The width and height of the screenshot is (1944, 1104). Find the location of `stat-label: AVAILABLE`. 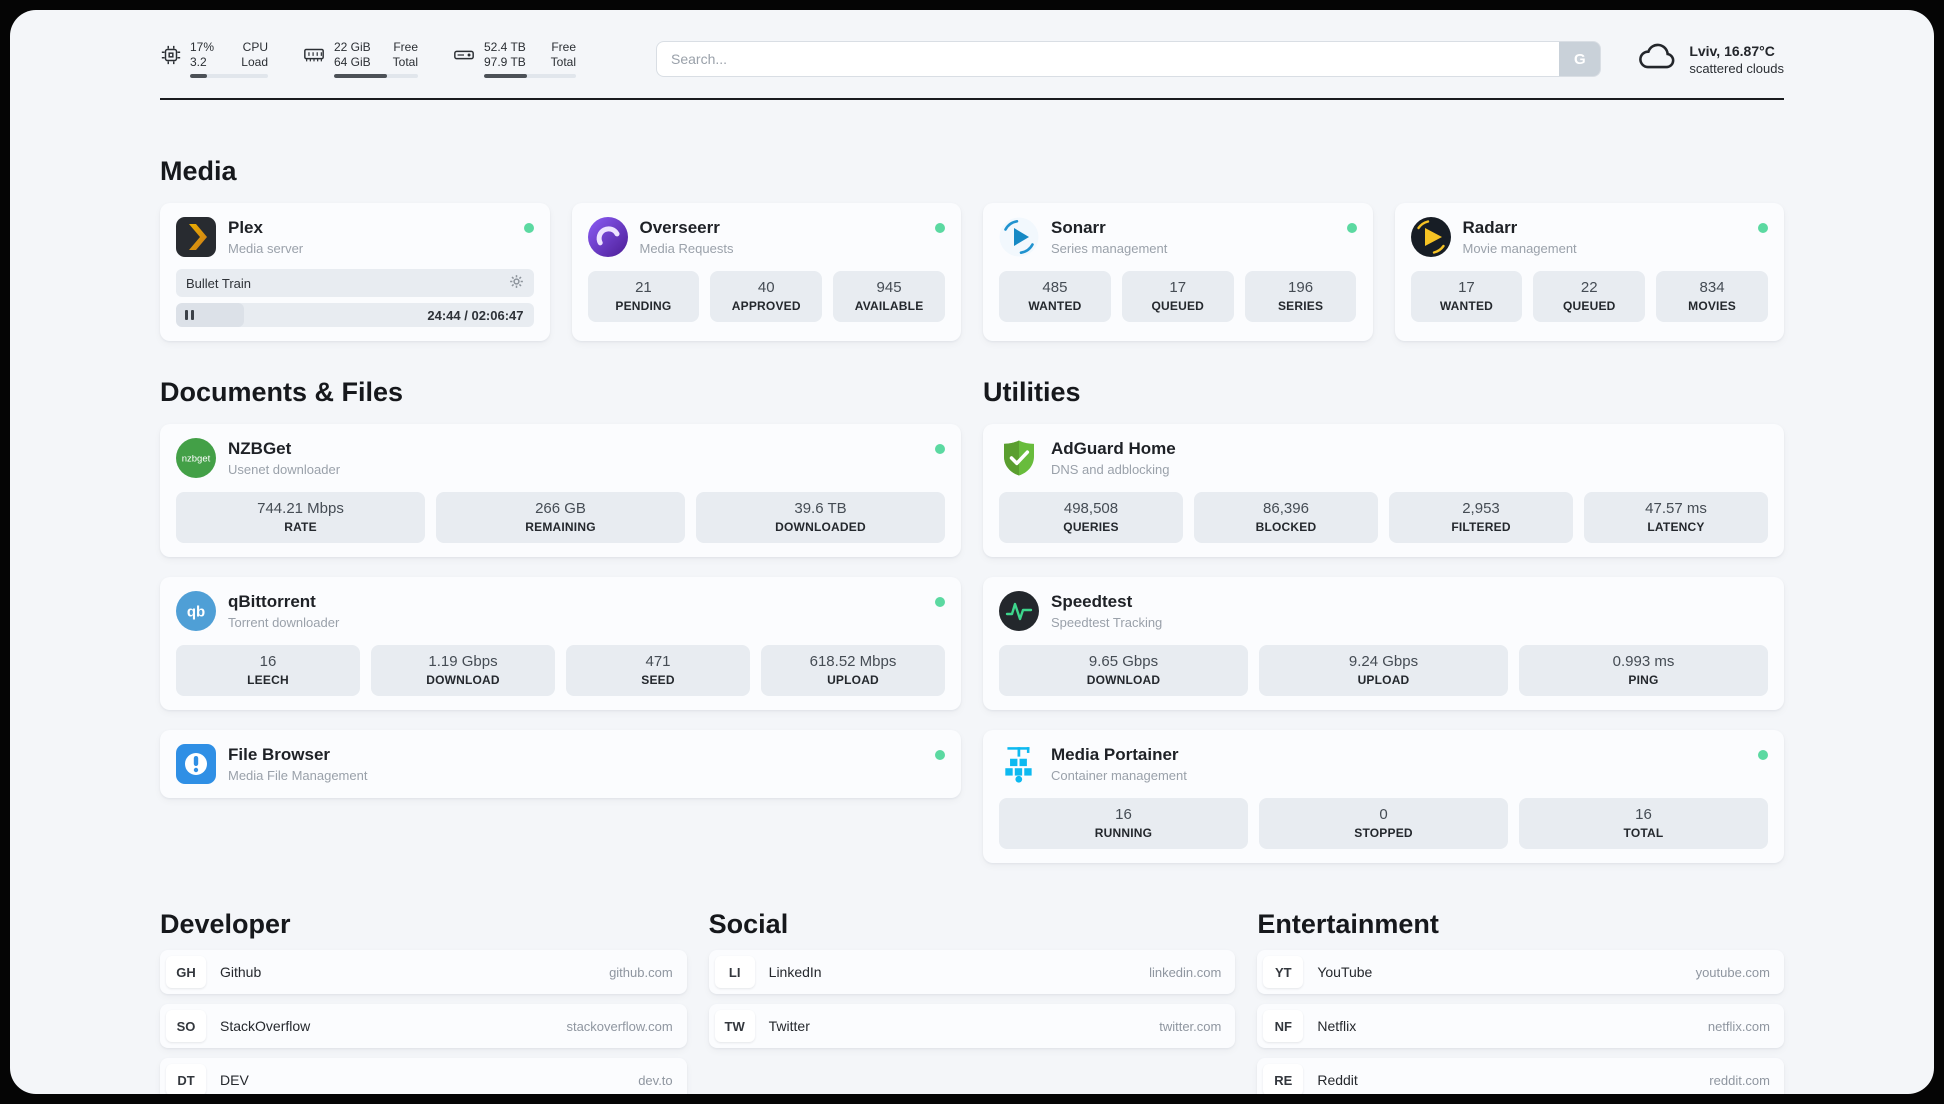

stat-label: AVAILABLE is located at coordinates (889, 306).